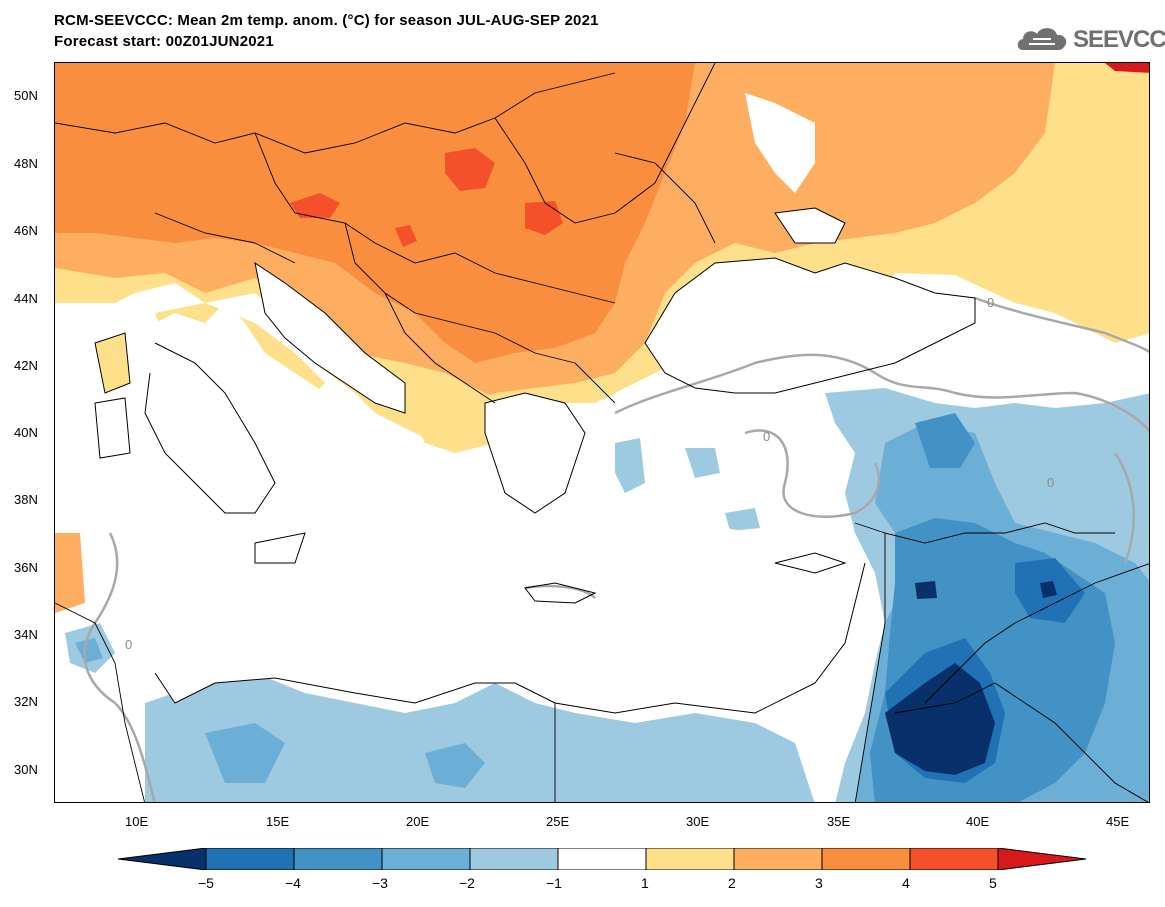 The width and height of the screenshot is (1165, 907). I want to click on x-tick-label: 25E, so click(558, 821).